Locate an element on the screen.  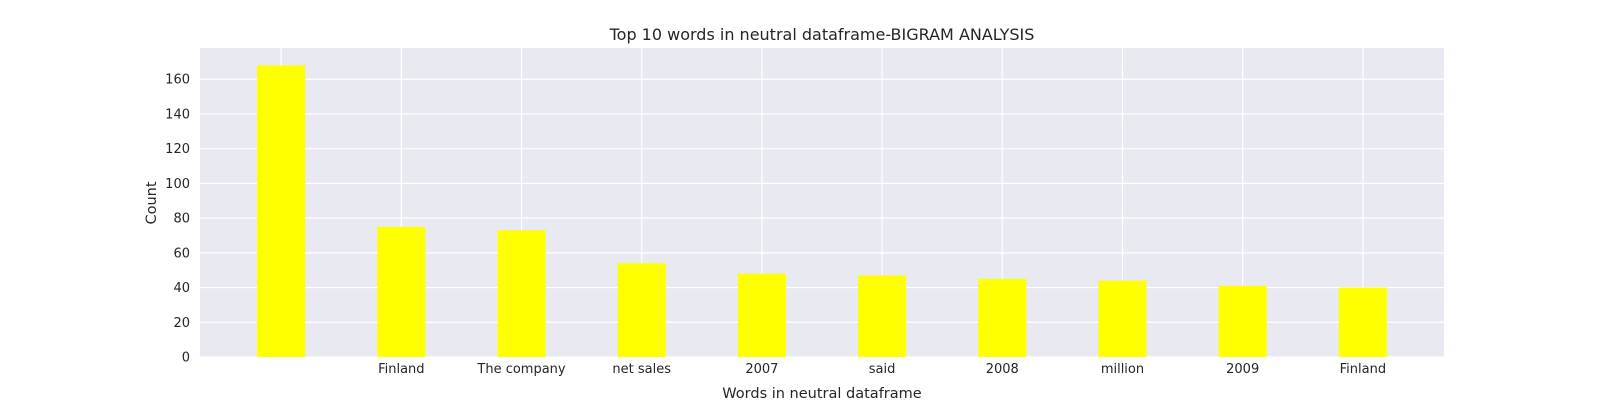
y-tick-label: 140 is located at coordinates (177, 114).